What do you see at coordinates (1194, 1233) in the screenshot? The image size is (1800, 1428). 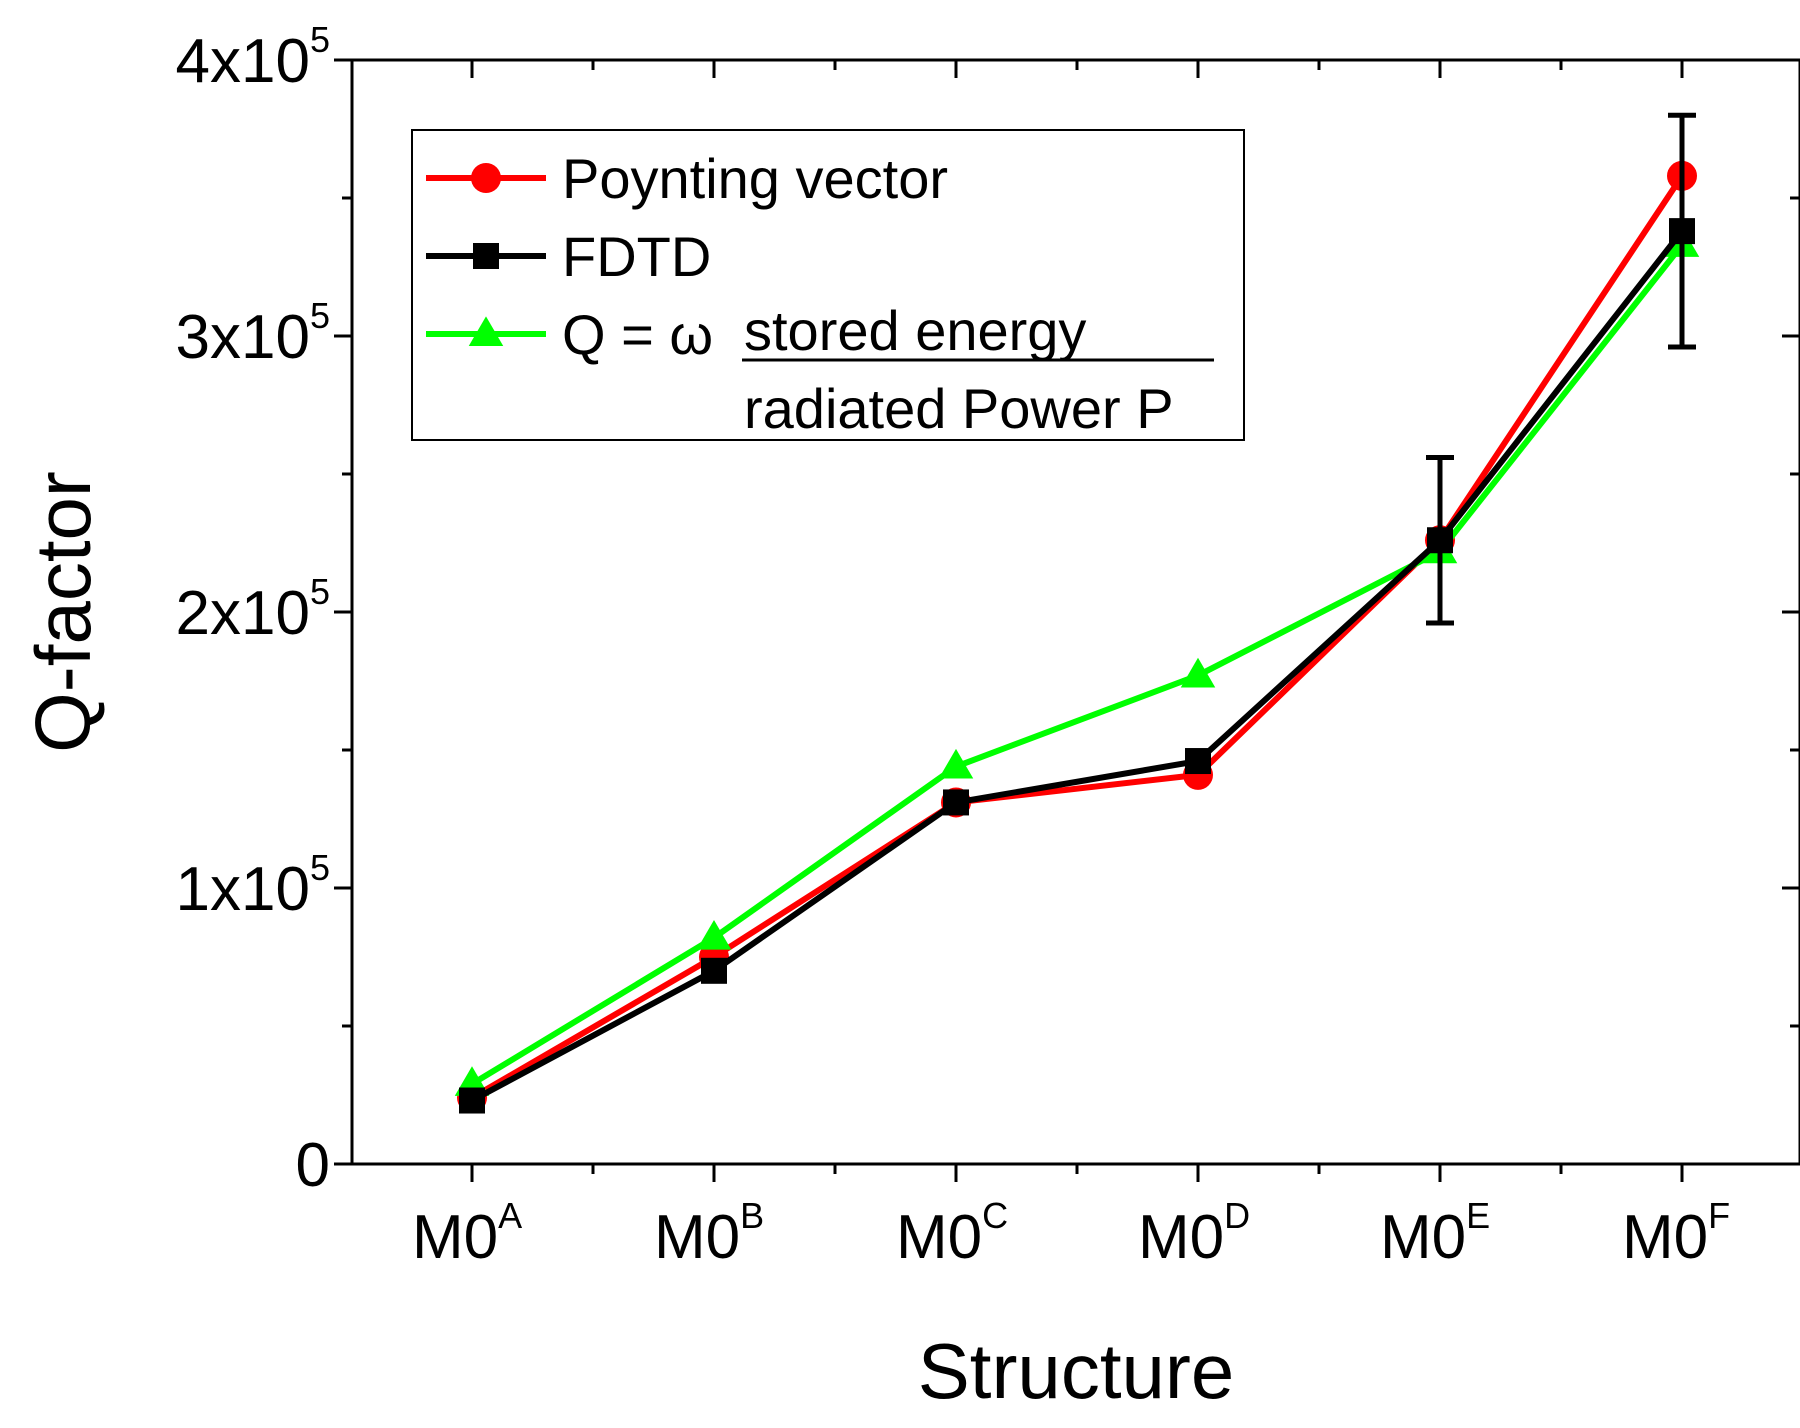 I see `x-tick-label: M0D` at bounding box center [1194, 1233].